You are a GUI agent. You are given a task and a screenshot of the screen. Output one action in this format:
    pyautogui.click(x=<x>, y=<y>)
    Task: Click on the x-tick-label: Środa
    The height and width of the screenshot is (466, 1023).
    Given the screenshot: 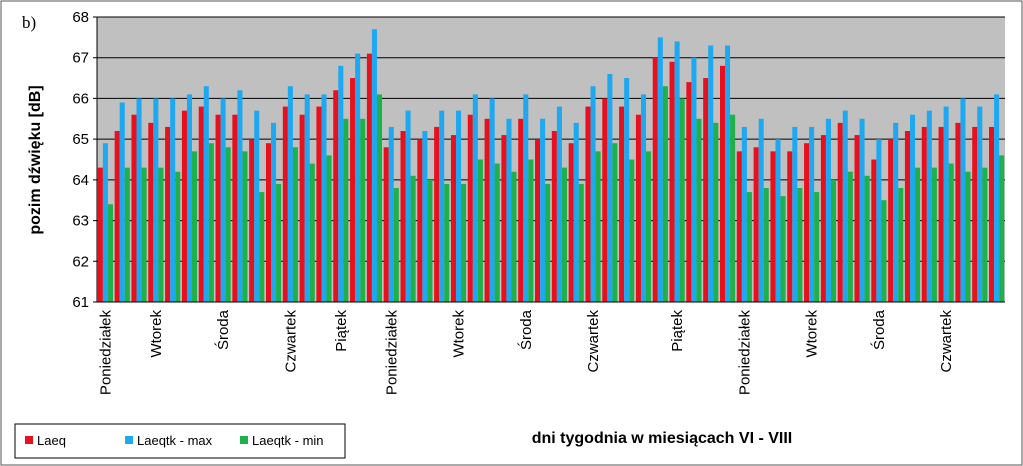 What is the action you would take?
    pyautogui.click(x=223, y=329)
    